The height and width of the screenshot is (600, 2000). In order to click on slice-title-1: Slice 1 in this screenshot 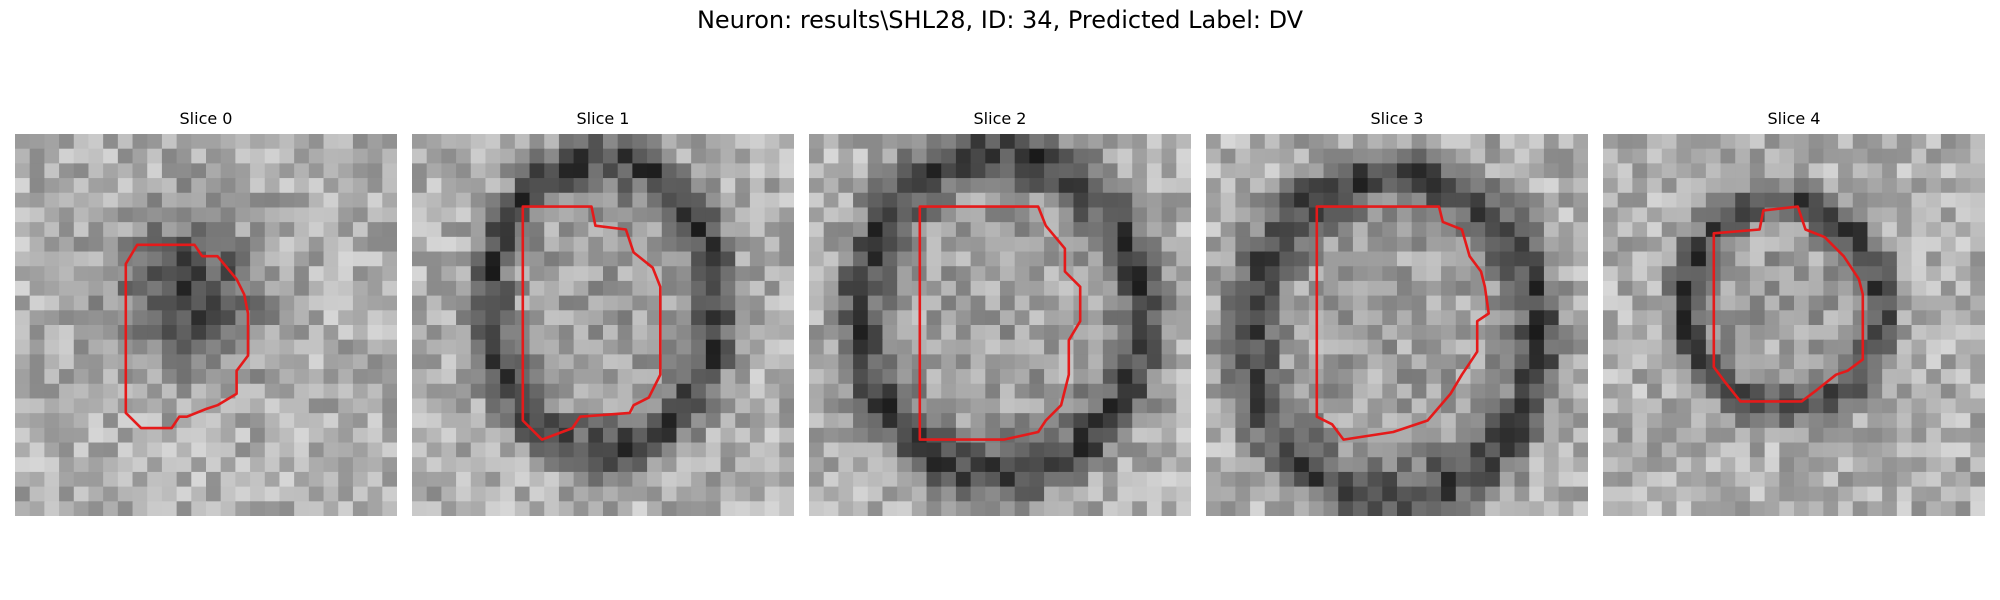, I will do `click(603, 118)`.